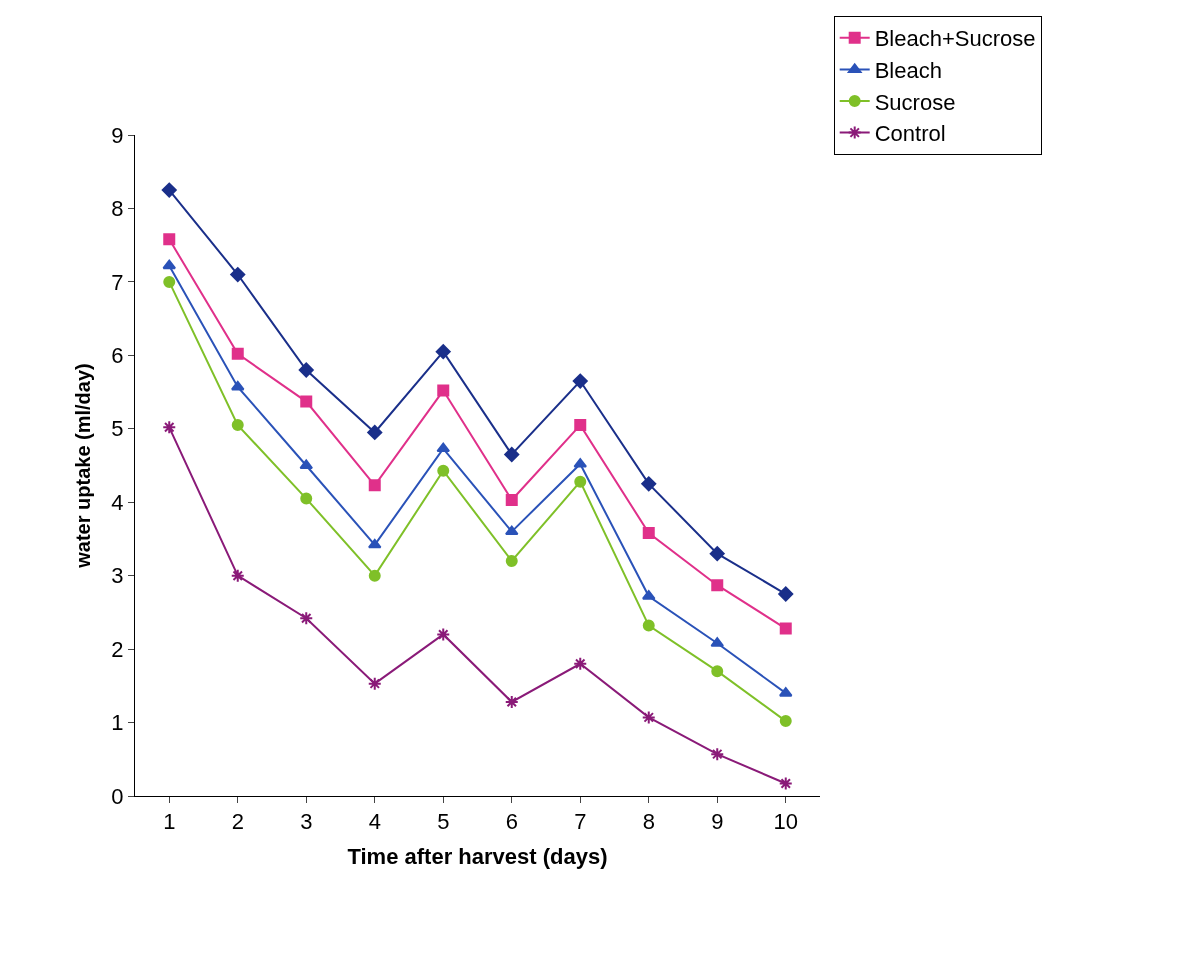 This screenshot has height=965, width=1191. Describe the element at coordinates (648, 822) in the screenshot. I see `x-tick-label: 8` at that location.